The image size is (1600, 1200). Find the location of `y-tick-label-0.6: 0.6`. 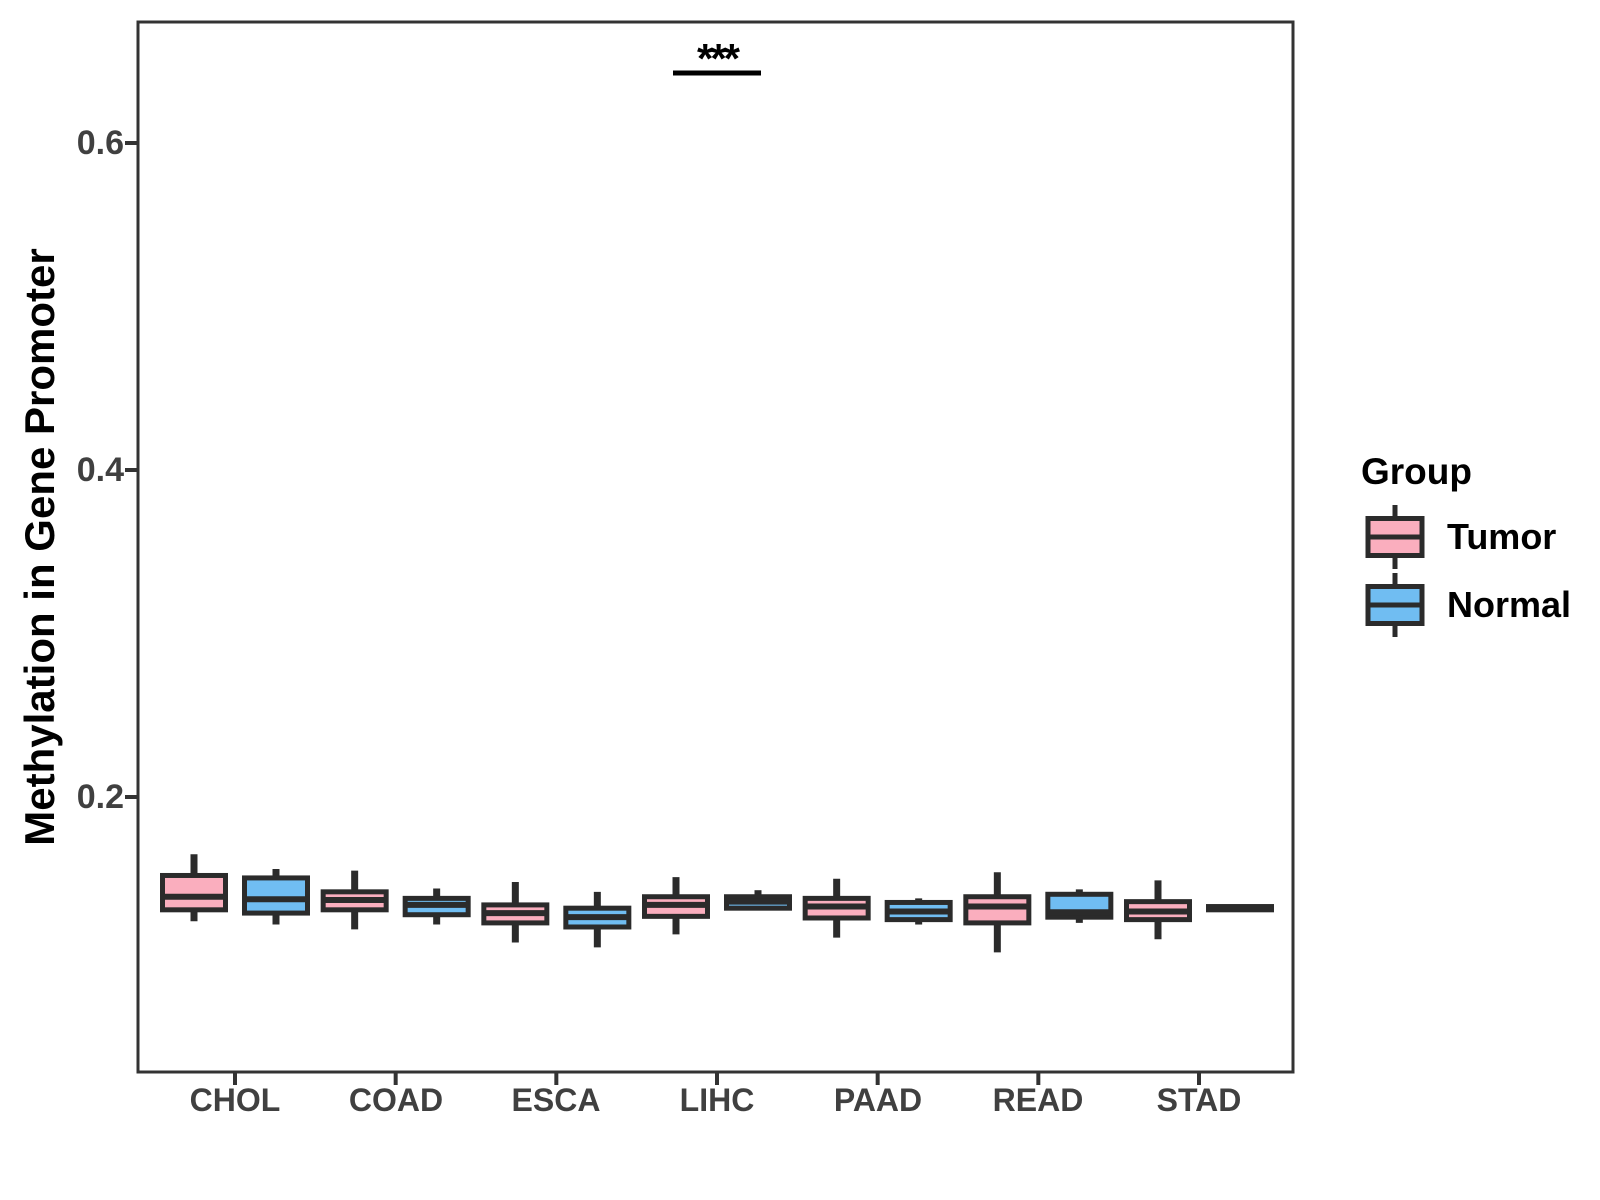

y-tick-label-0.6: 0.6 is located at coordinates (100, 143).